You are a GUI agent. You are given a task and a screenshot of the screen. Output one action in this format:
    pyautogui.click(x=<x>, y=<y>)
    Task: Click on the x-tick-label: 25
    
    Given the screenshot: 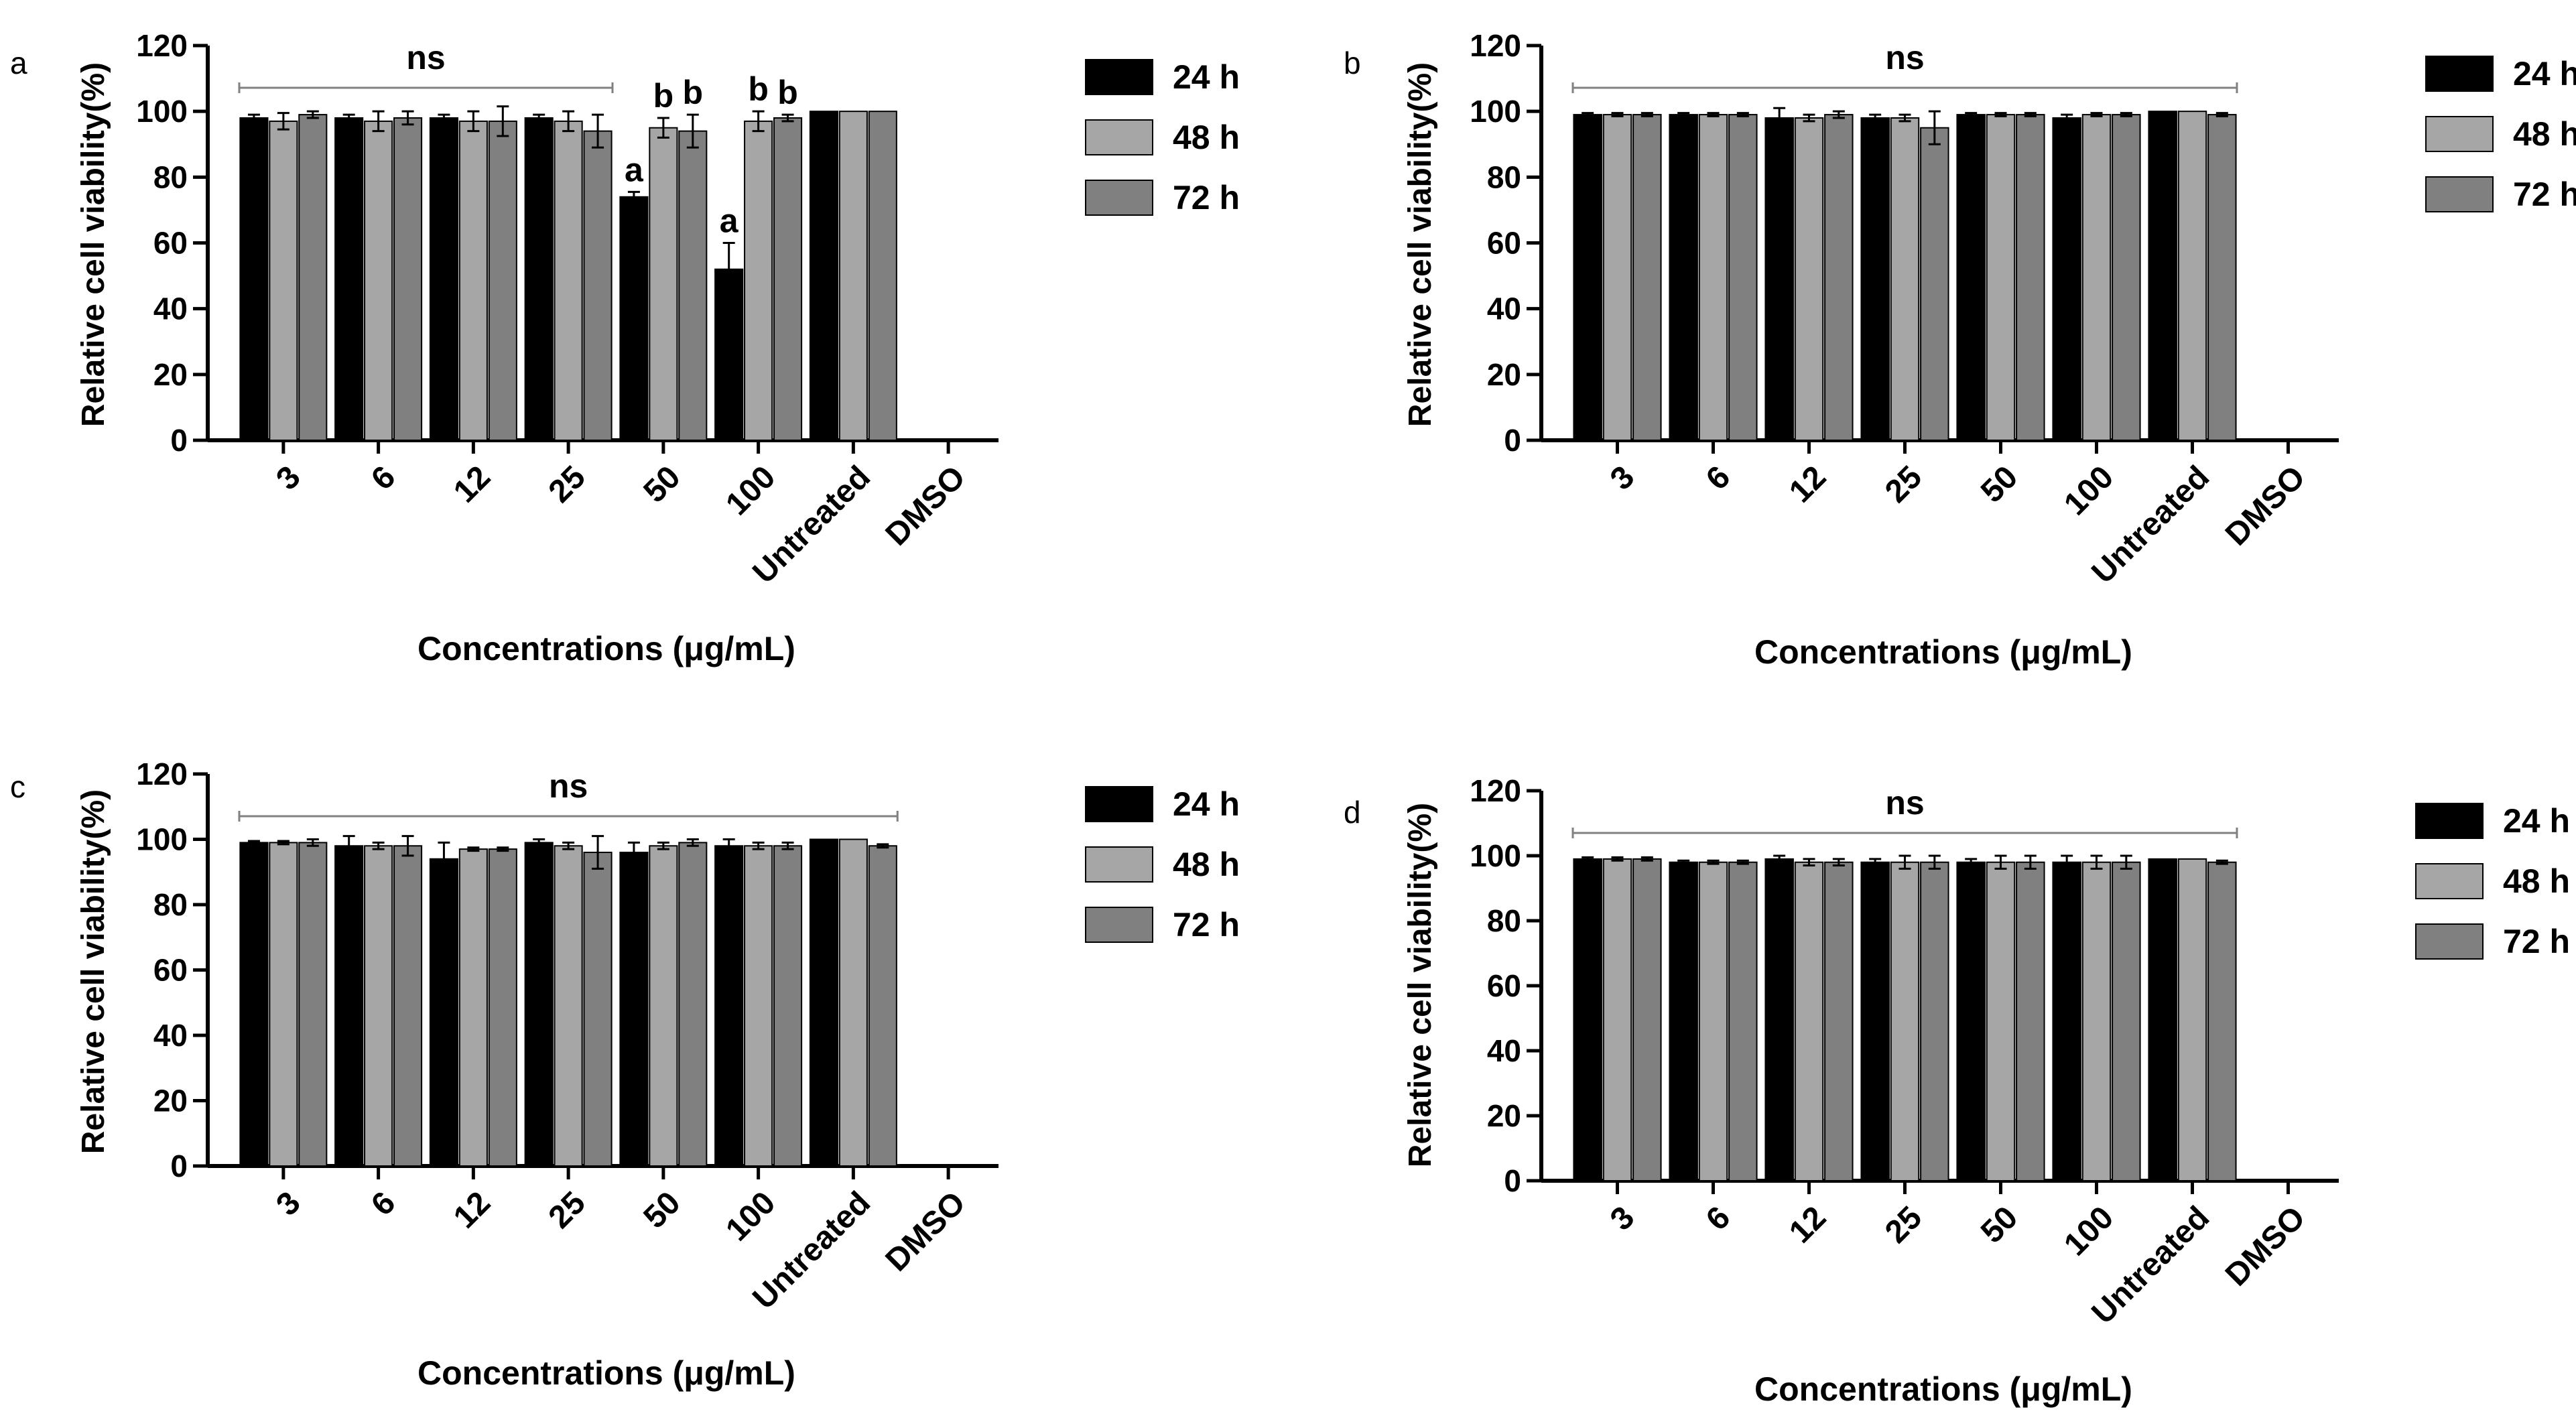 What is the action you would take?
    pyautogui.click(x=1903, y=1225)
    